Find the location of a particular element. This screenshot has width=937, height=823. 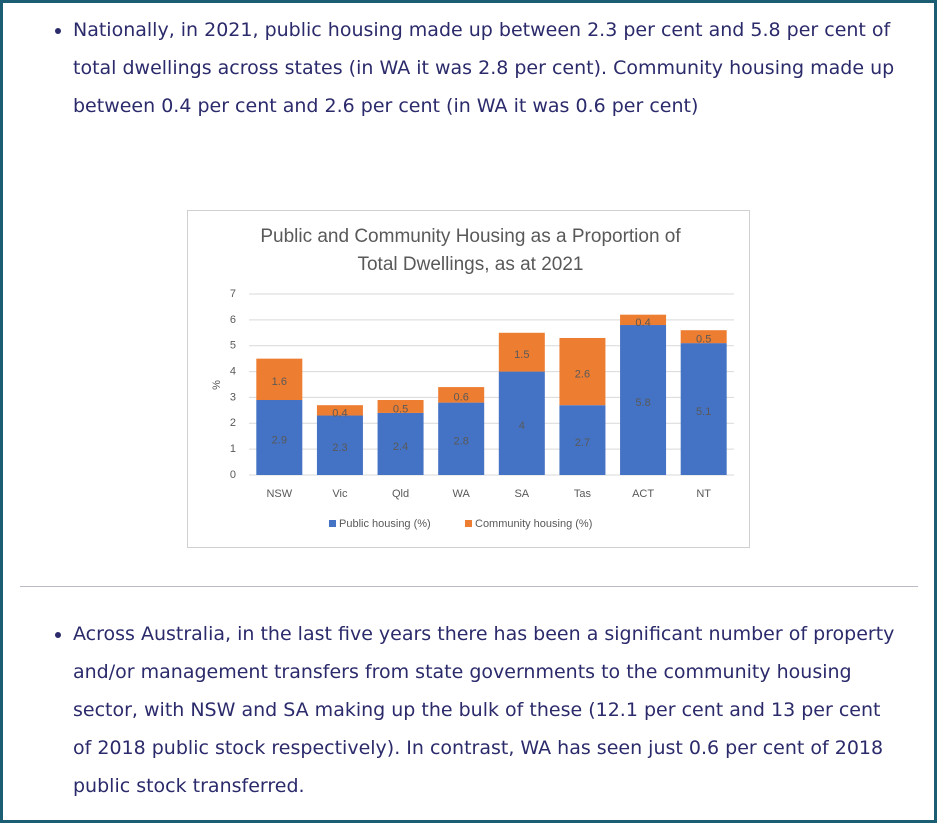

data-label: 1.6 is located at coordinates (279, 382).